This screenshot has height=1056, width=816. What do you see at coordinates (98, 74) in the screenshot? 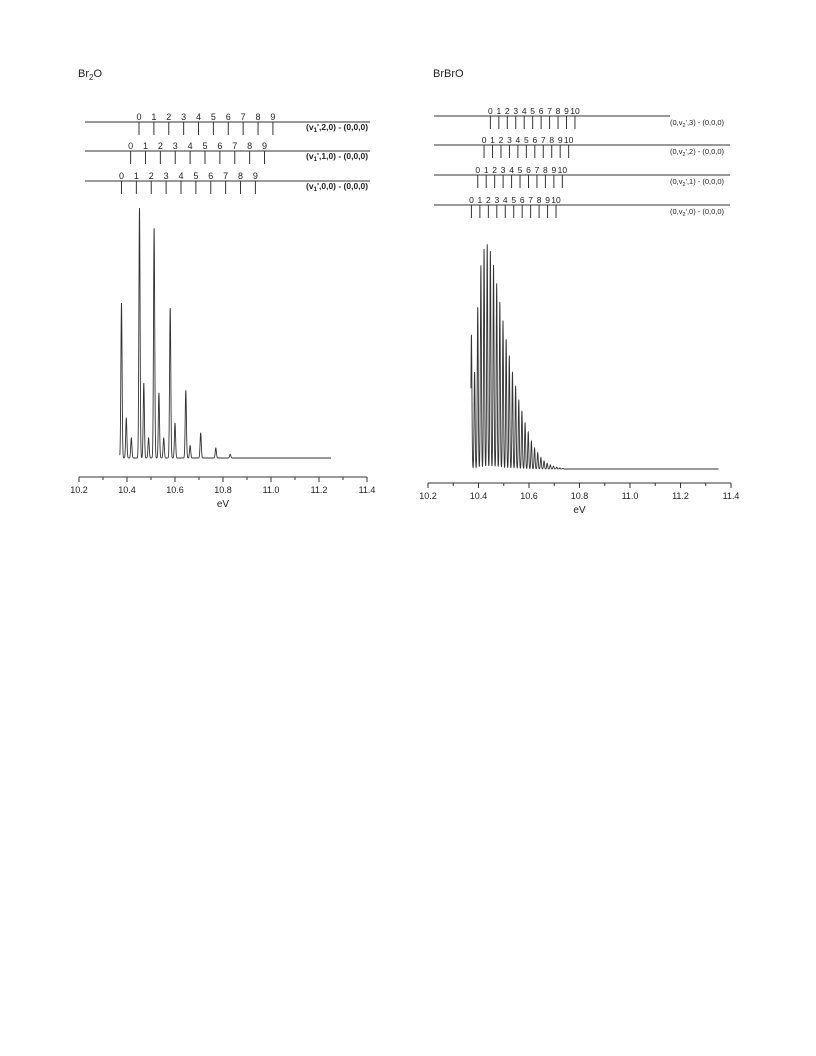
I see `br2o-title-rest: O` at bounding box center [98, 74].